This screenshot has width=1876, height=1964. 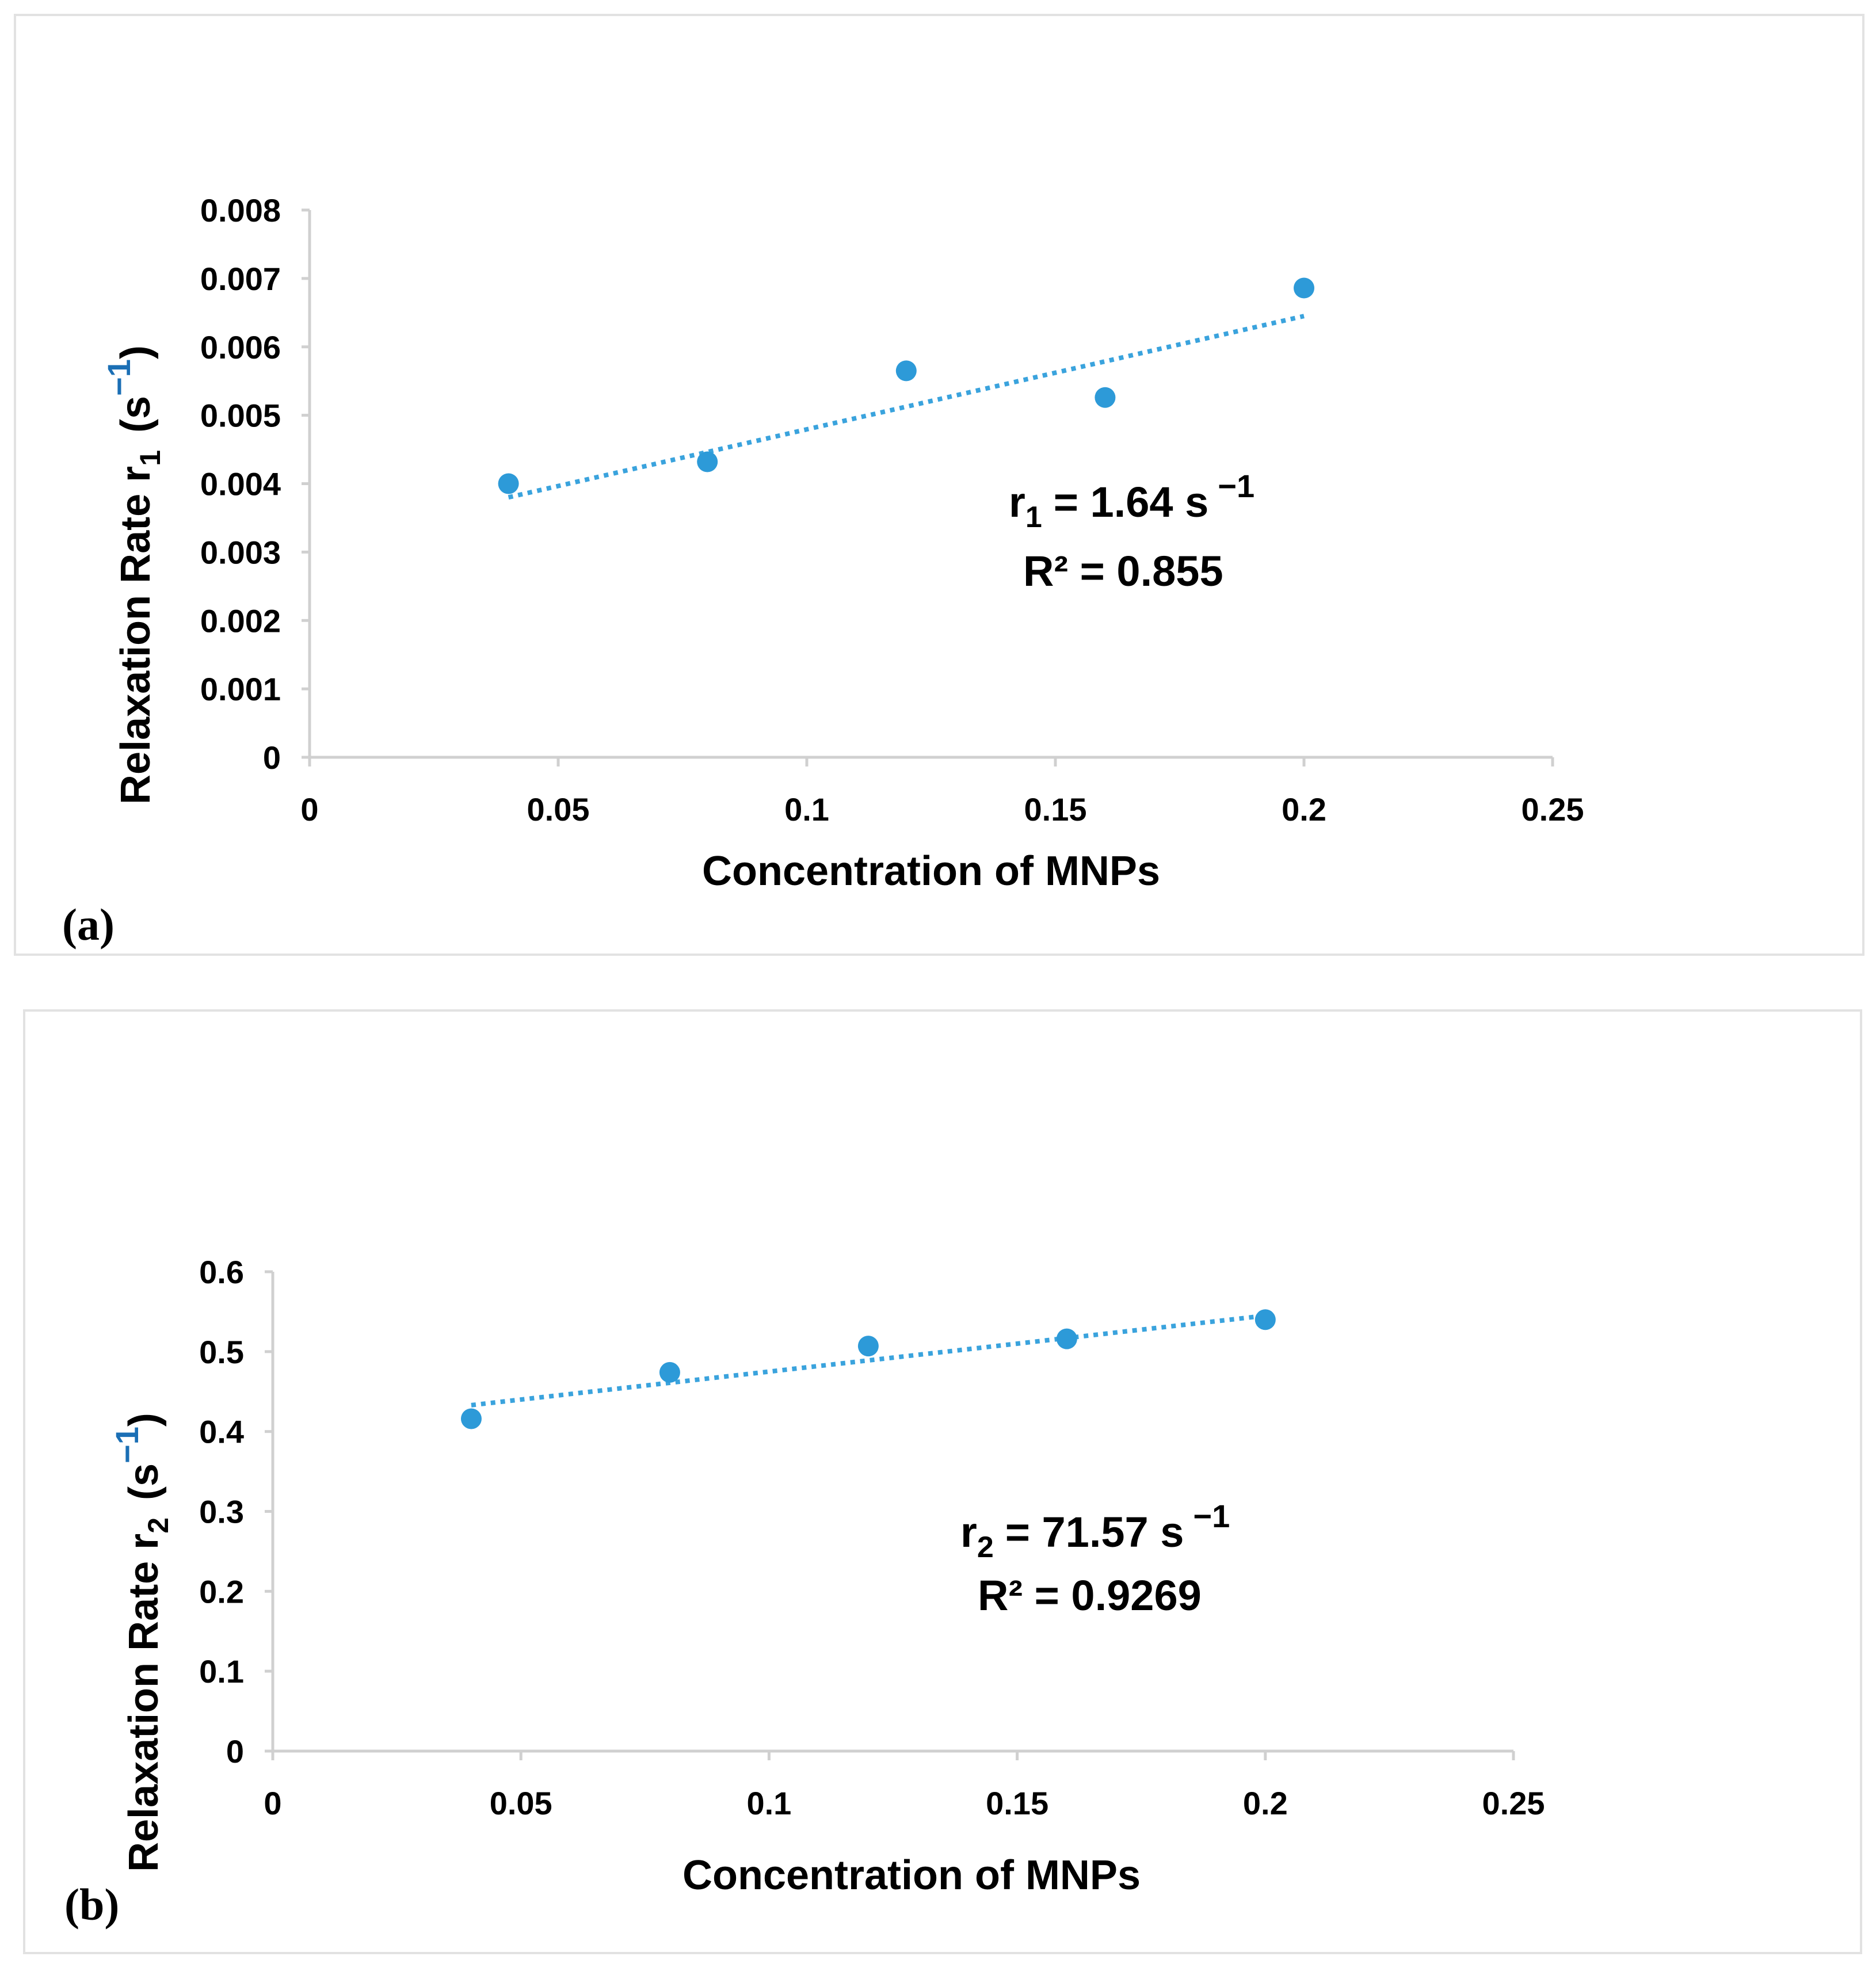 I want to click on a-x-tick-label: 0.05, so click(x=558, y=809).